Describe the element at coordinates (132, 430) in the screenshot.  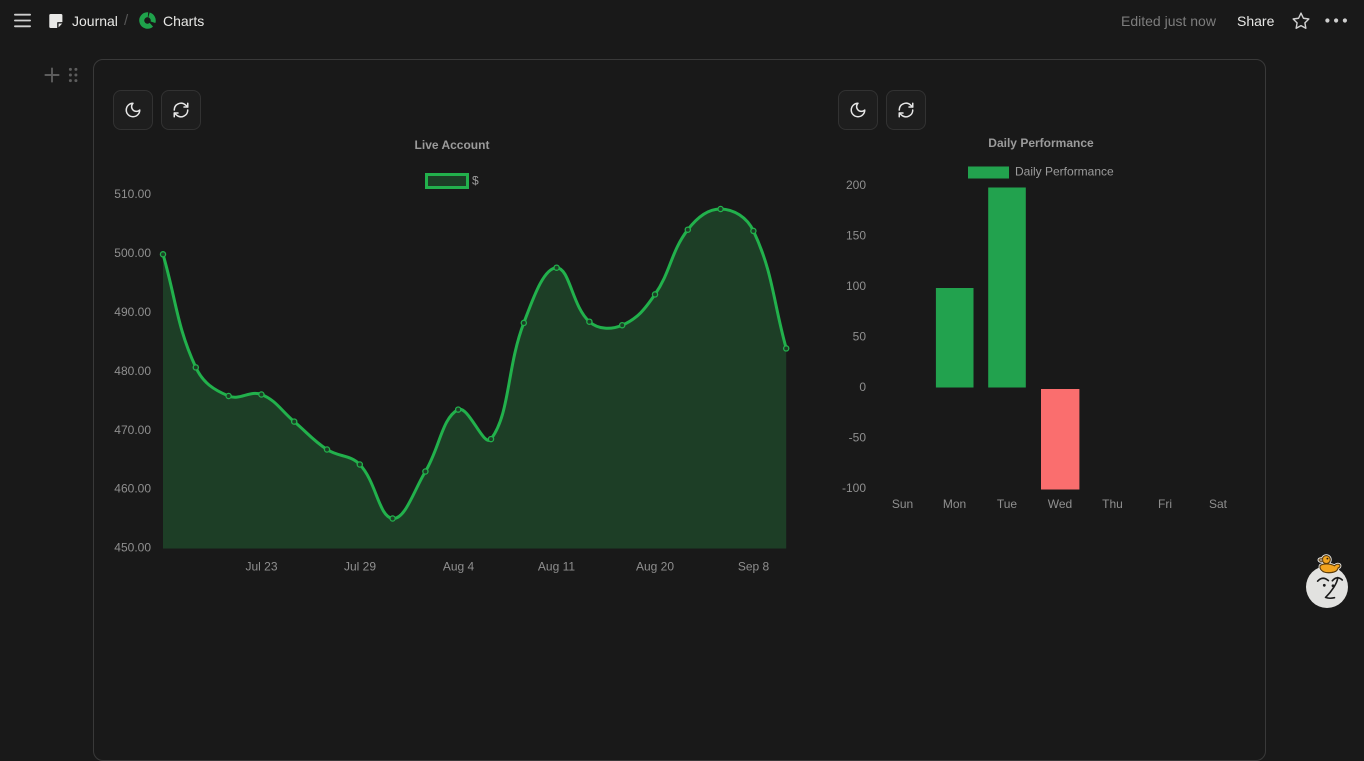
I see `svg-text: 470.00` at that location.